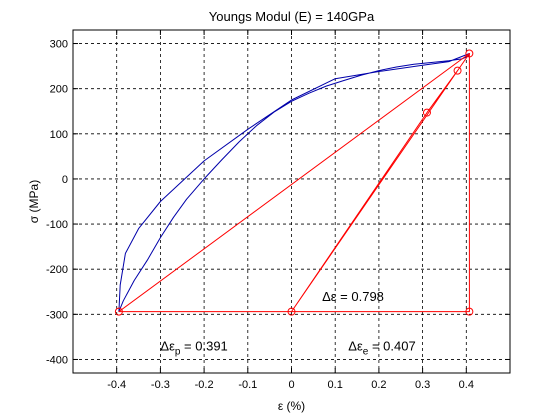 The image size is (560, 420). Describe the element at coordinates (59, 45) in the screenshot. I see `y-tick-label: 300` at that location.